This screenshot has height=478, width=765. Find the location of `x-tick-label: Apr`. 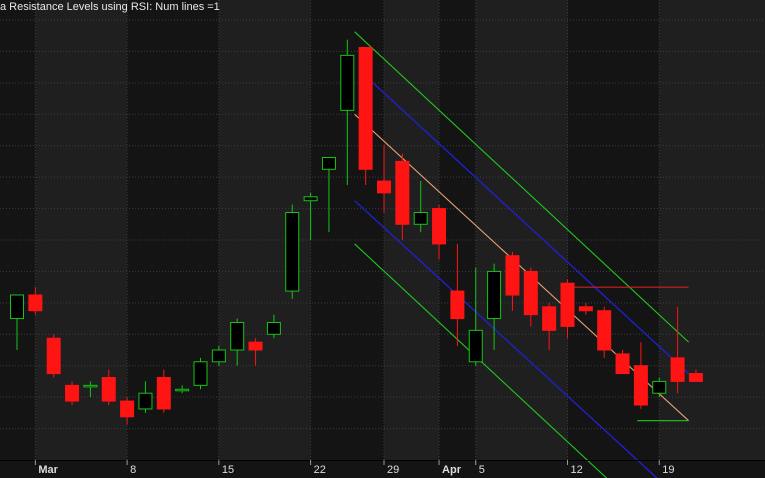

x-tick-label: Apr is located at coordinates (452, 470).